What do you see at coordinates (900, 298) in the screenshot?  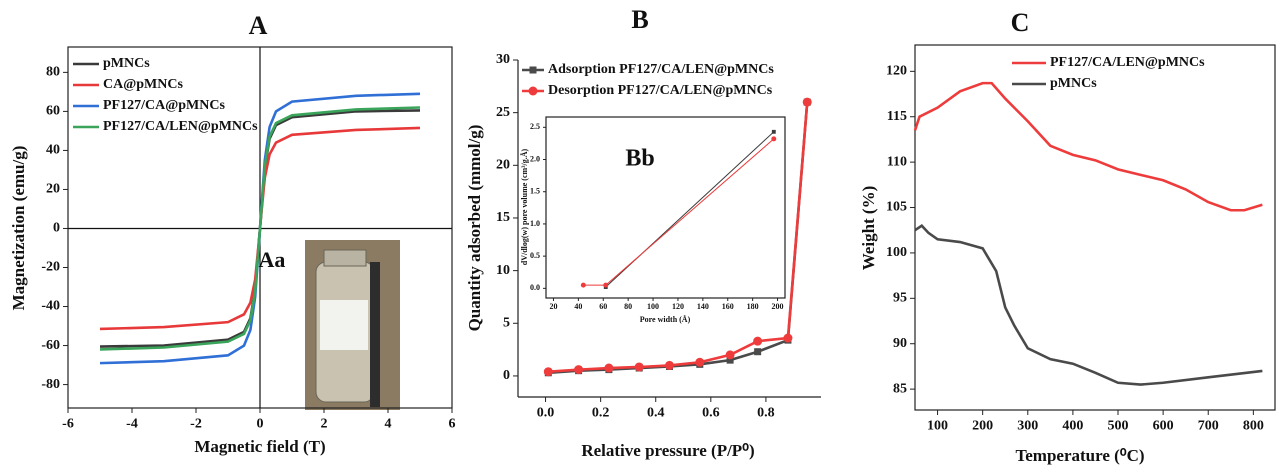 I see `y-tick-label: 95` at bounding box center [900, 298].